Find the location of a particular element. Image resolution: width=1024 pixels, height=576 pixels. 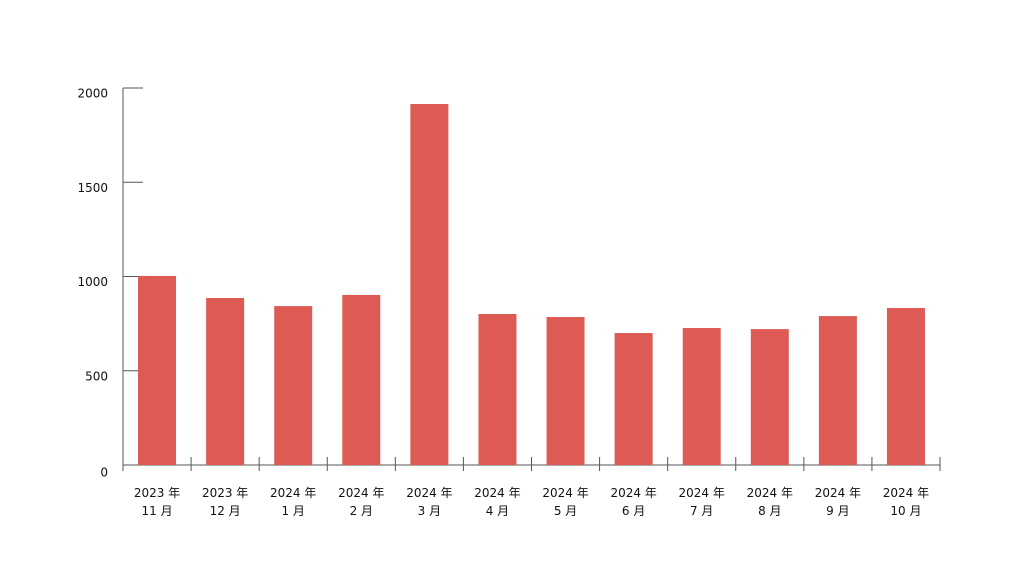

y-tick-label: 0 is located at coordinates (104, 473).